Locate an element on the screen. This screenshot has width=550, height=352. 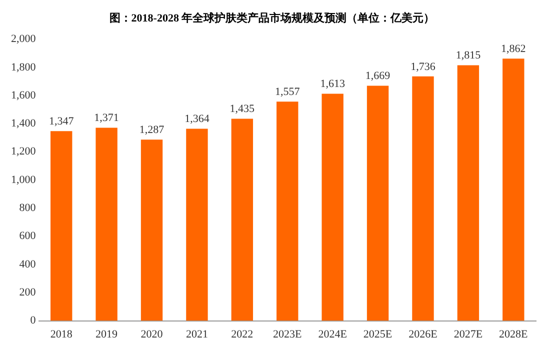
x-tick-label: 2025E is located at coordinates (377, 334).